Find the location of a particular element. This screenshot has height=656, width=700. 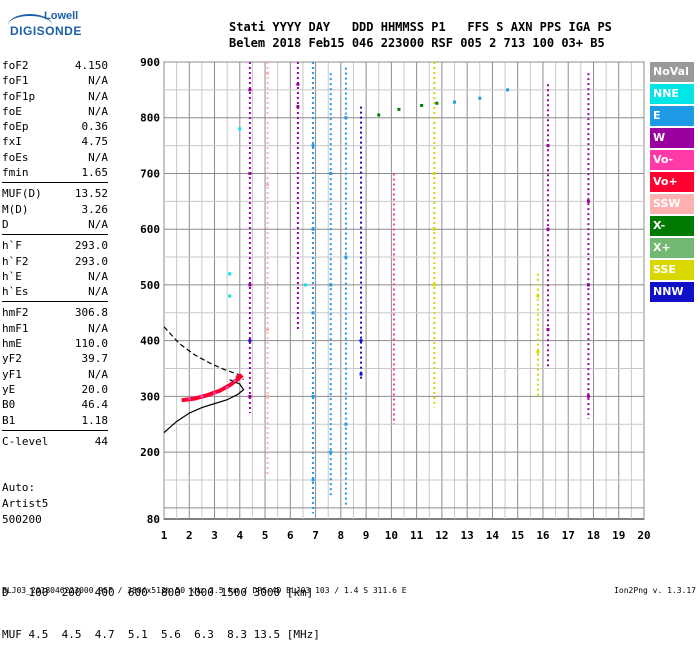

param-row: yF2 39.7 is located at coordinates (55, 358).